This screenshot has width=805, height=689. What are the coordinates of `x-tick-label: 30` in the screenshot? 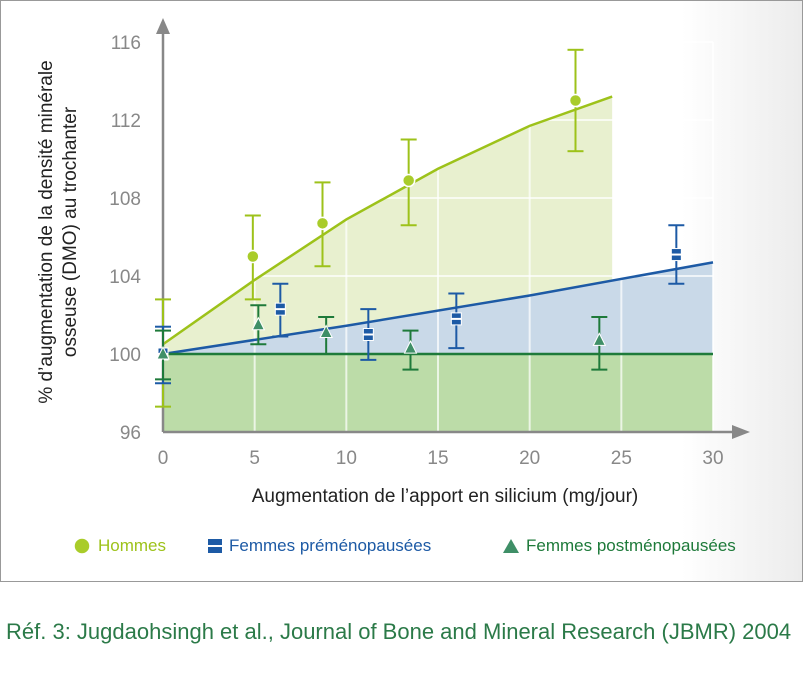 It's located at (712, 458).